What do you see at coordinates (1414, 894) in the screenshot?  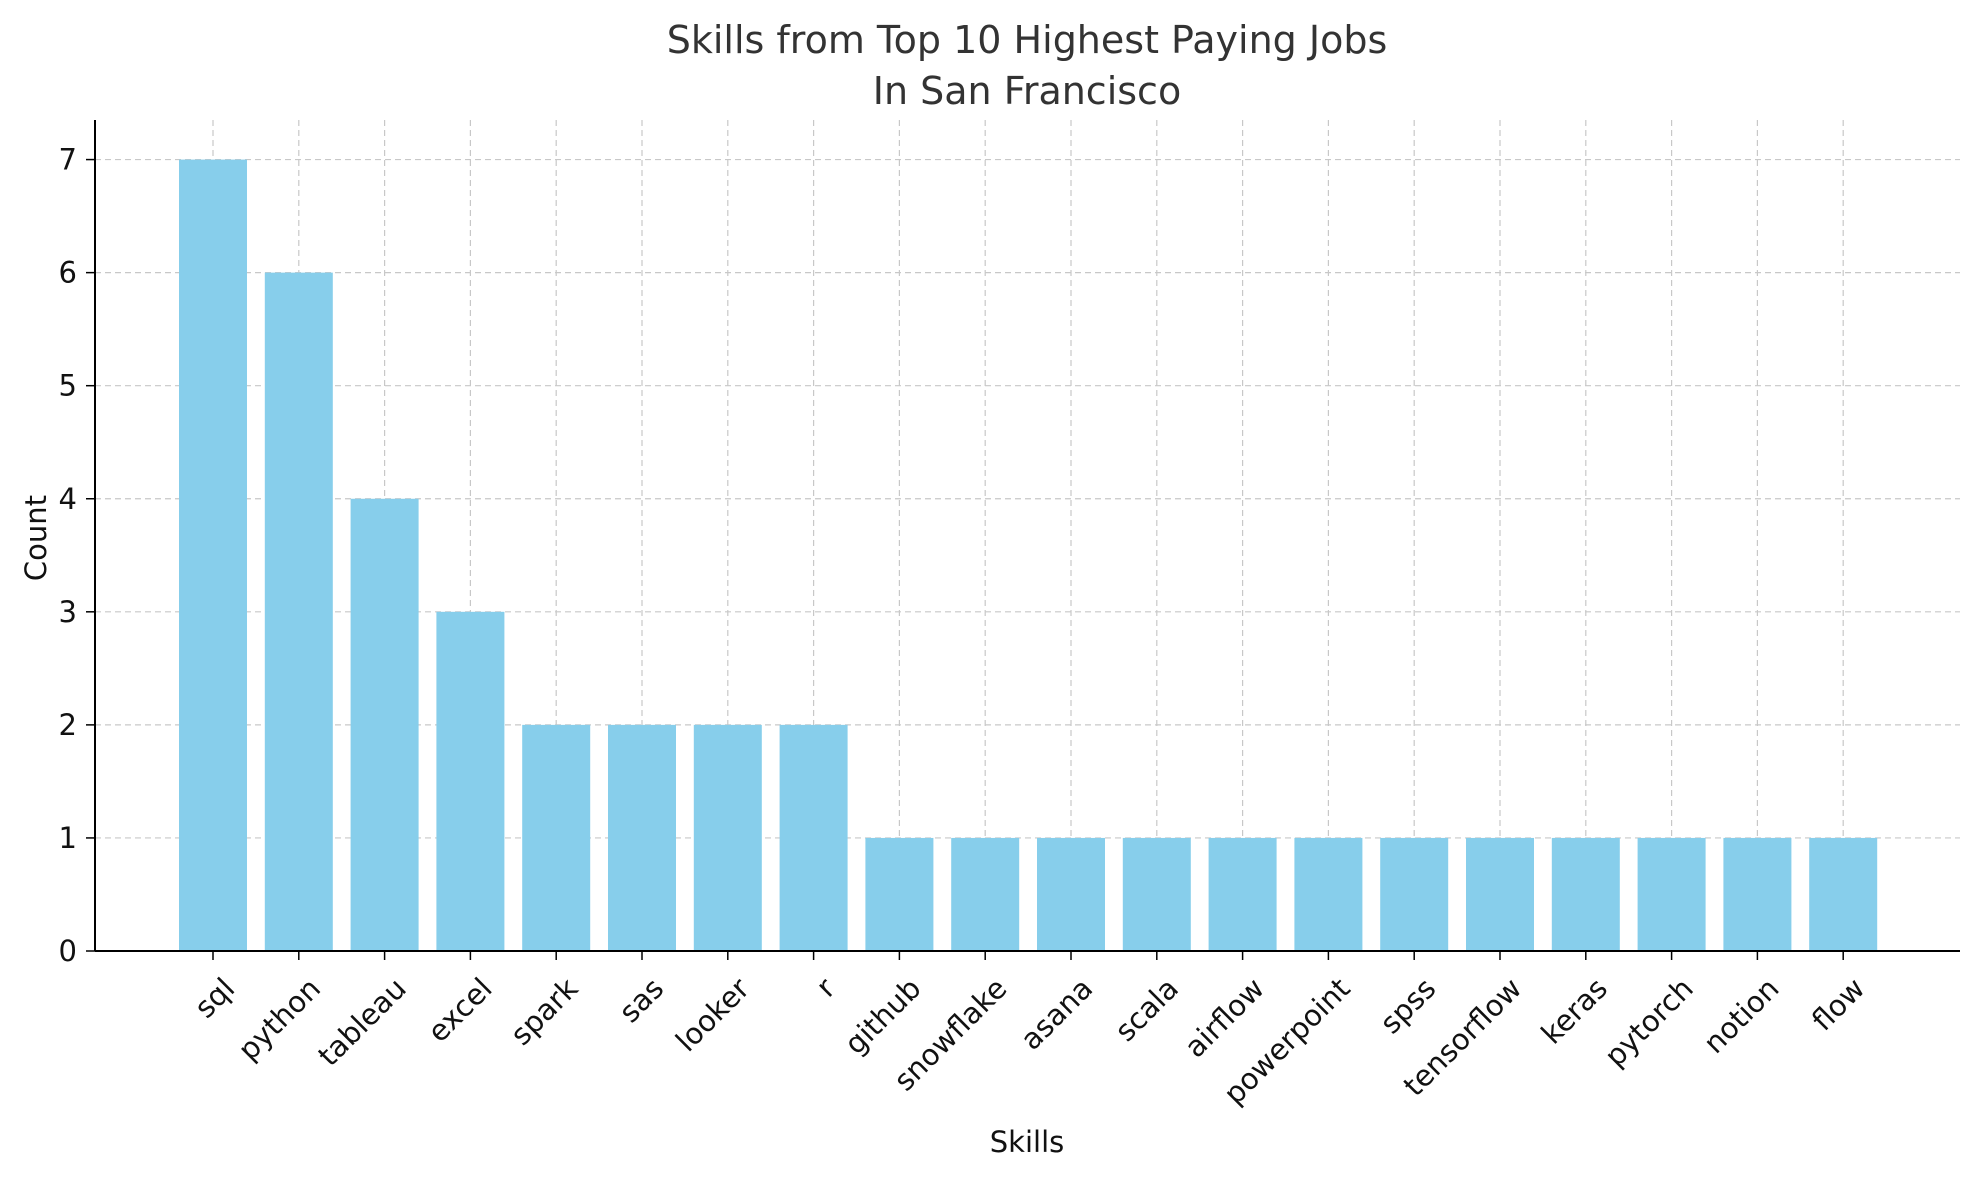 I see `bar-spss` at bounding box center [1414, 894].